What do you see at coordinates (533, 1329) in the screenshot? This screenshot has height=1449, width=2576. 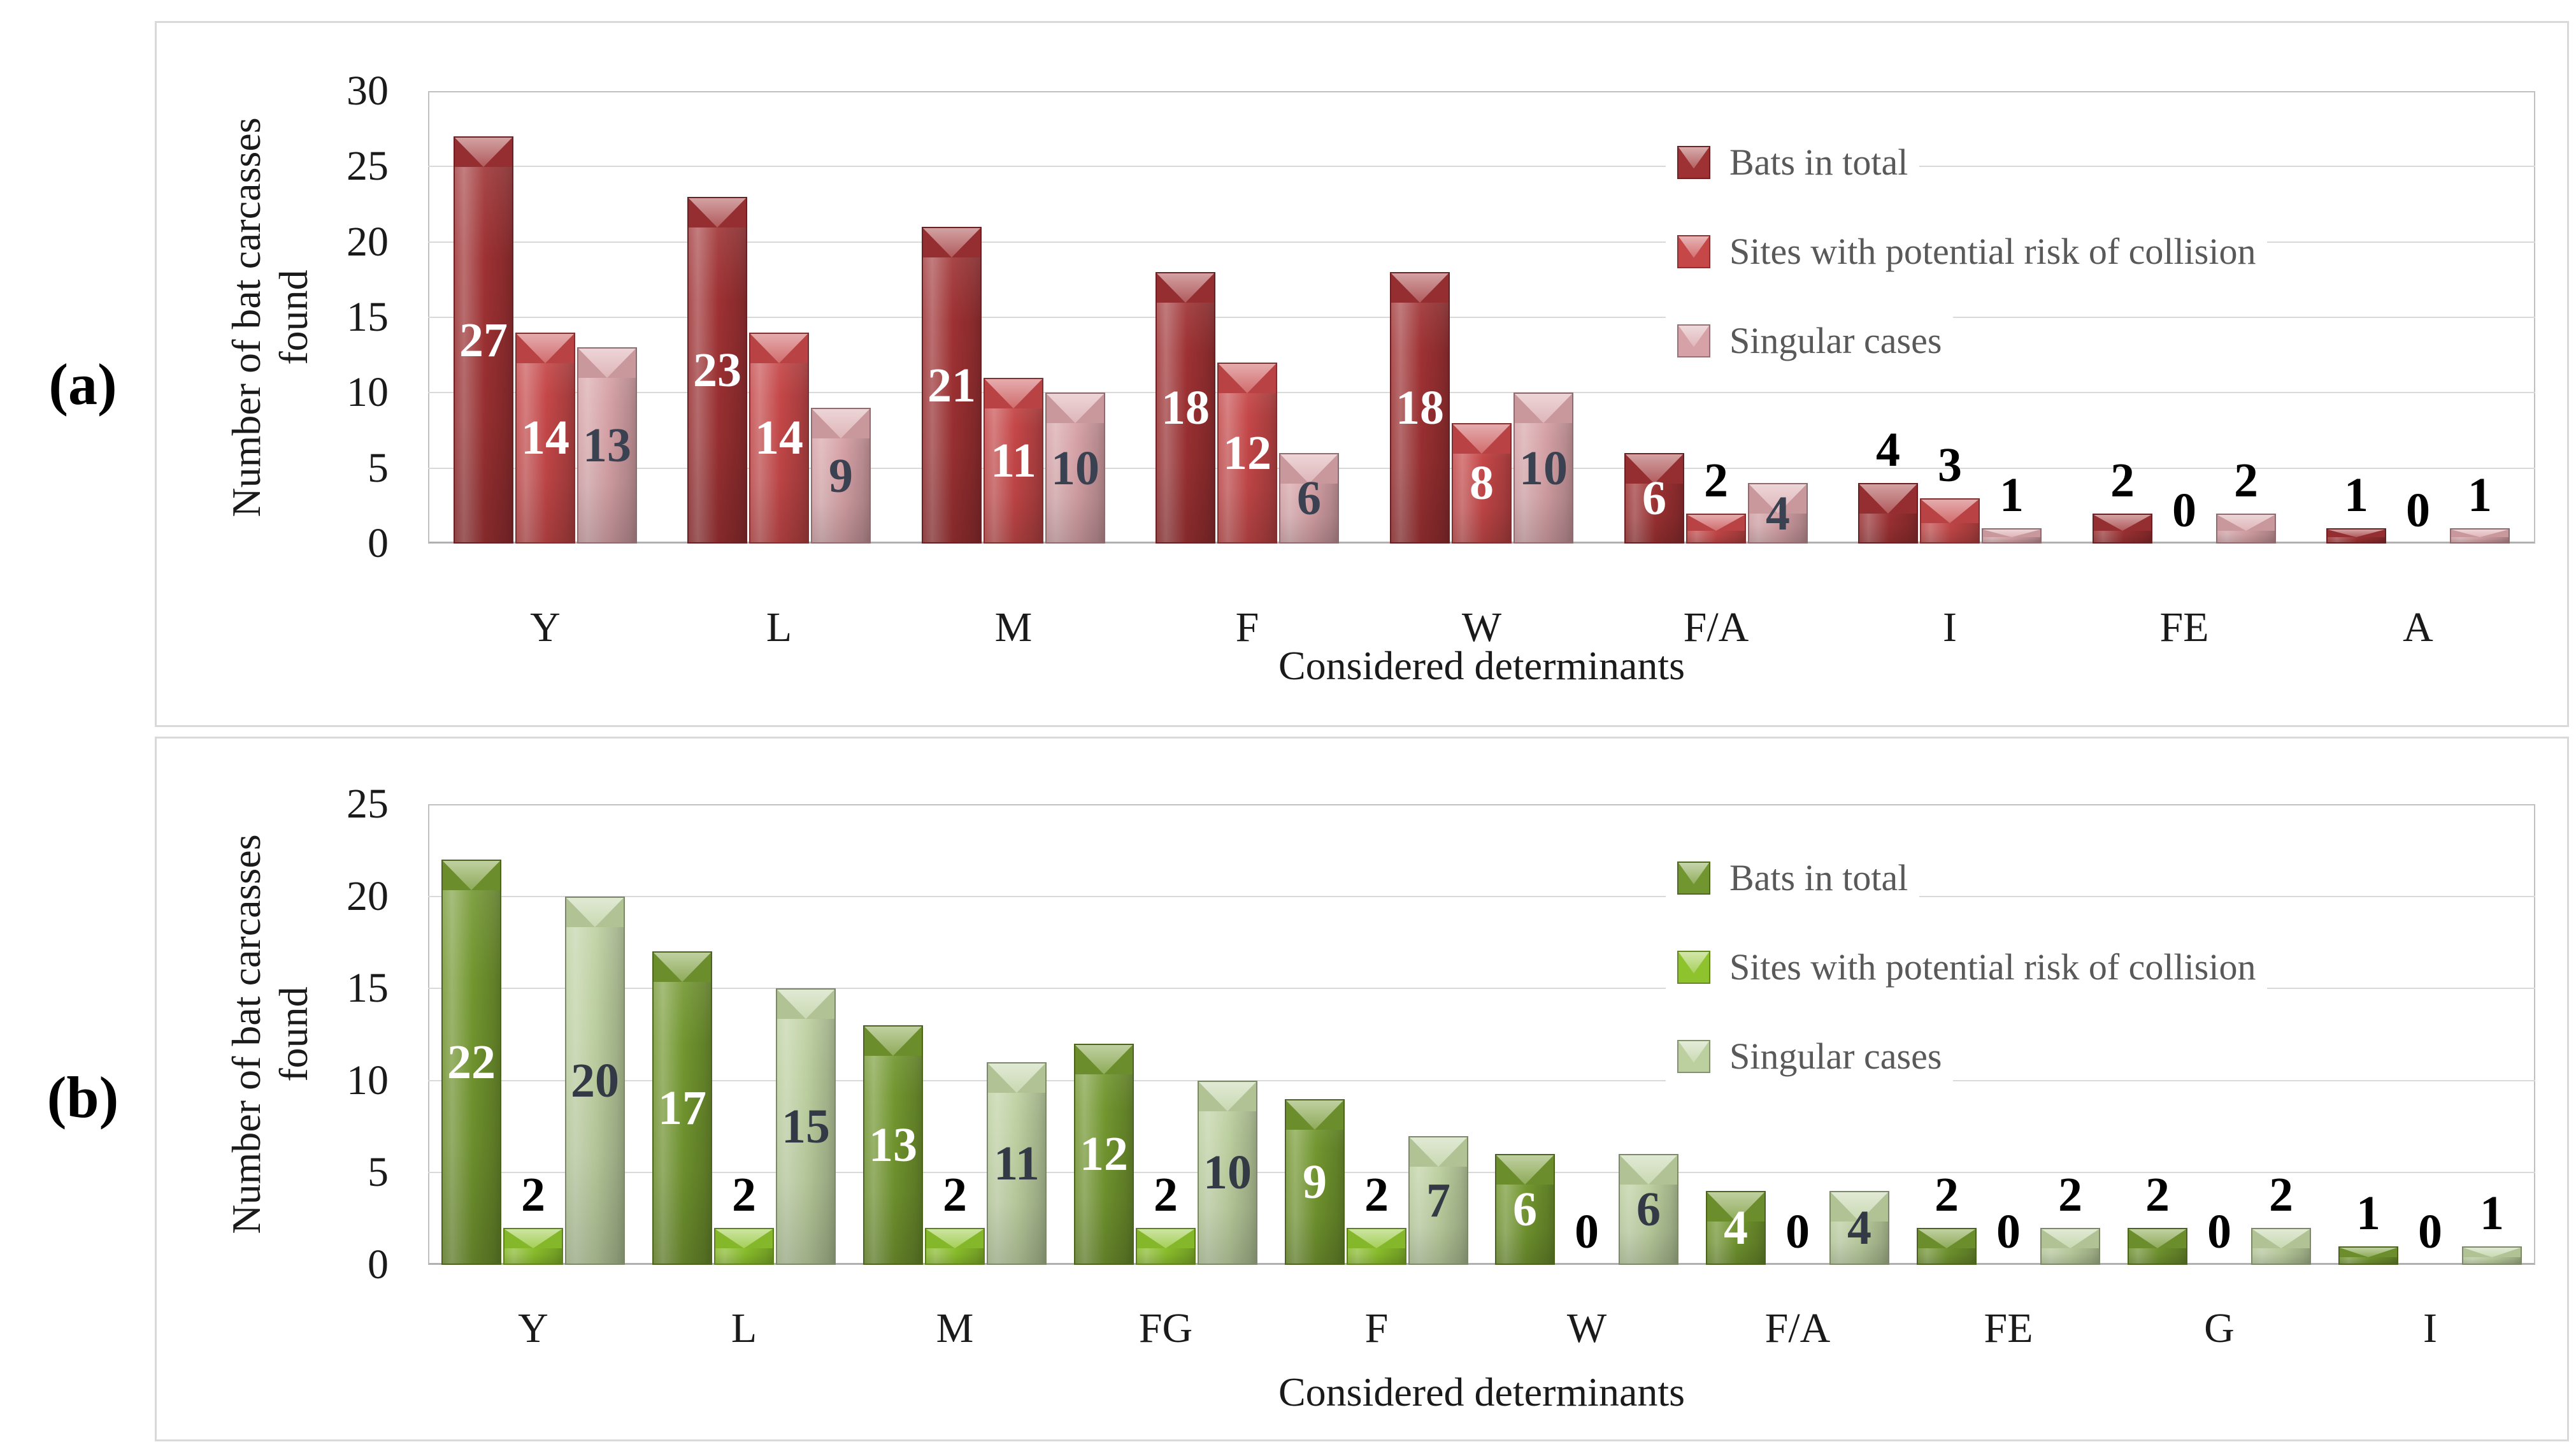 I see `x-category-label: Y` at bounding box center [533, 1329].